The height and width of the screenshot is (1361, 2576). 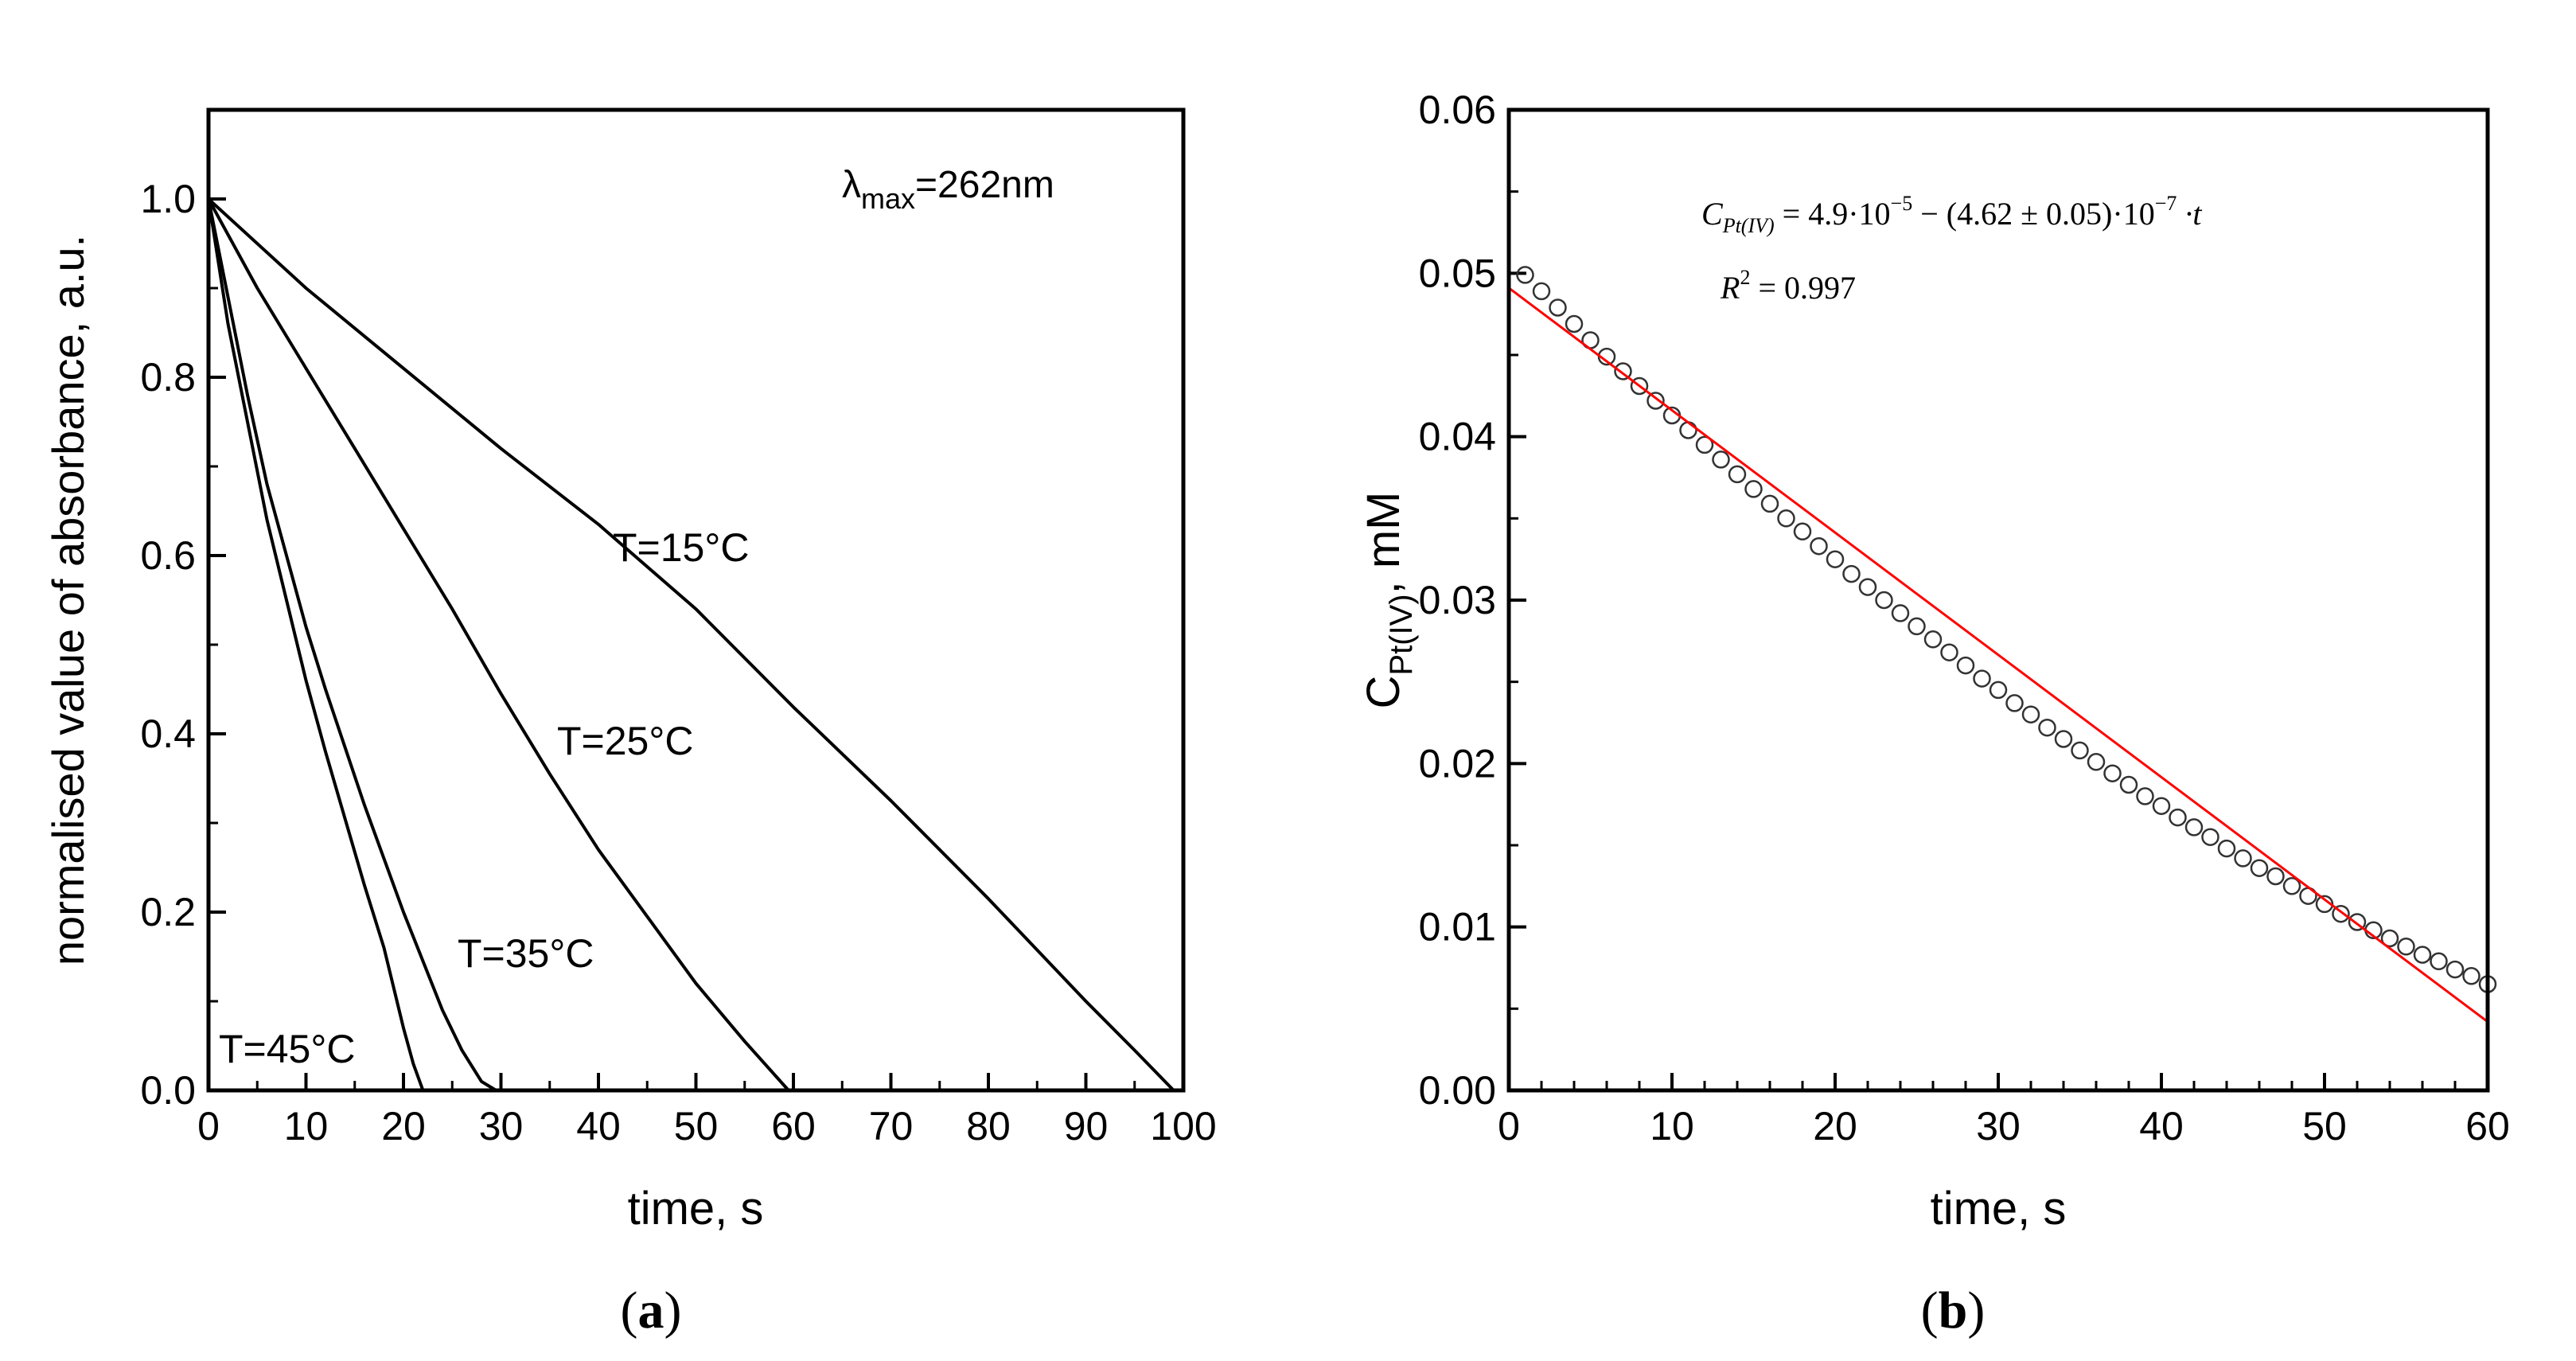 I want to click on series-line-35c, so click(x=352, y=645).